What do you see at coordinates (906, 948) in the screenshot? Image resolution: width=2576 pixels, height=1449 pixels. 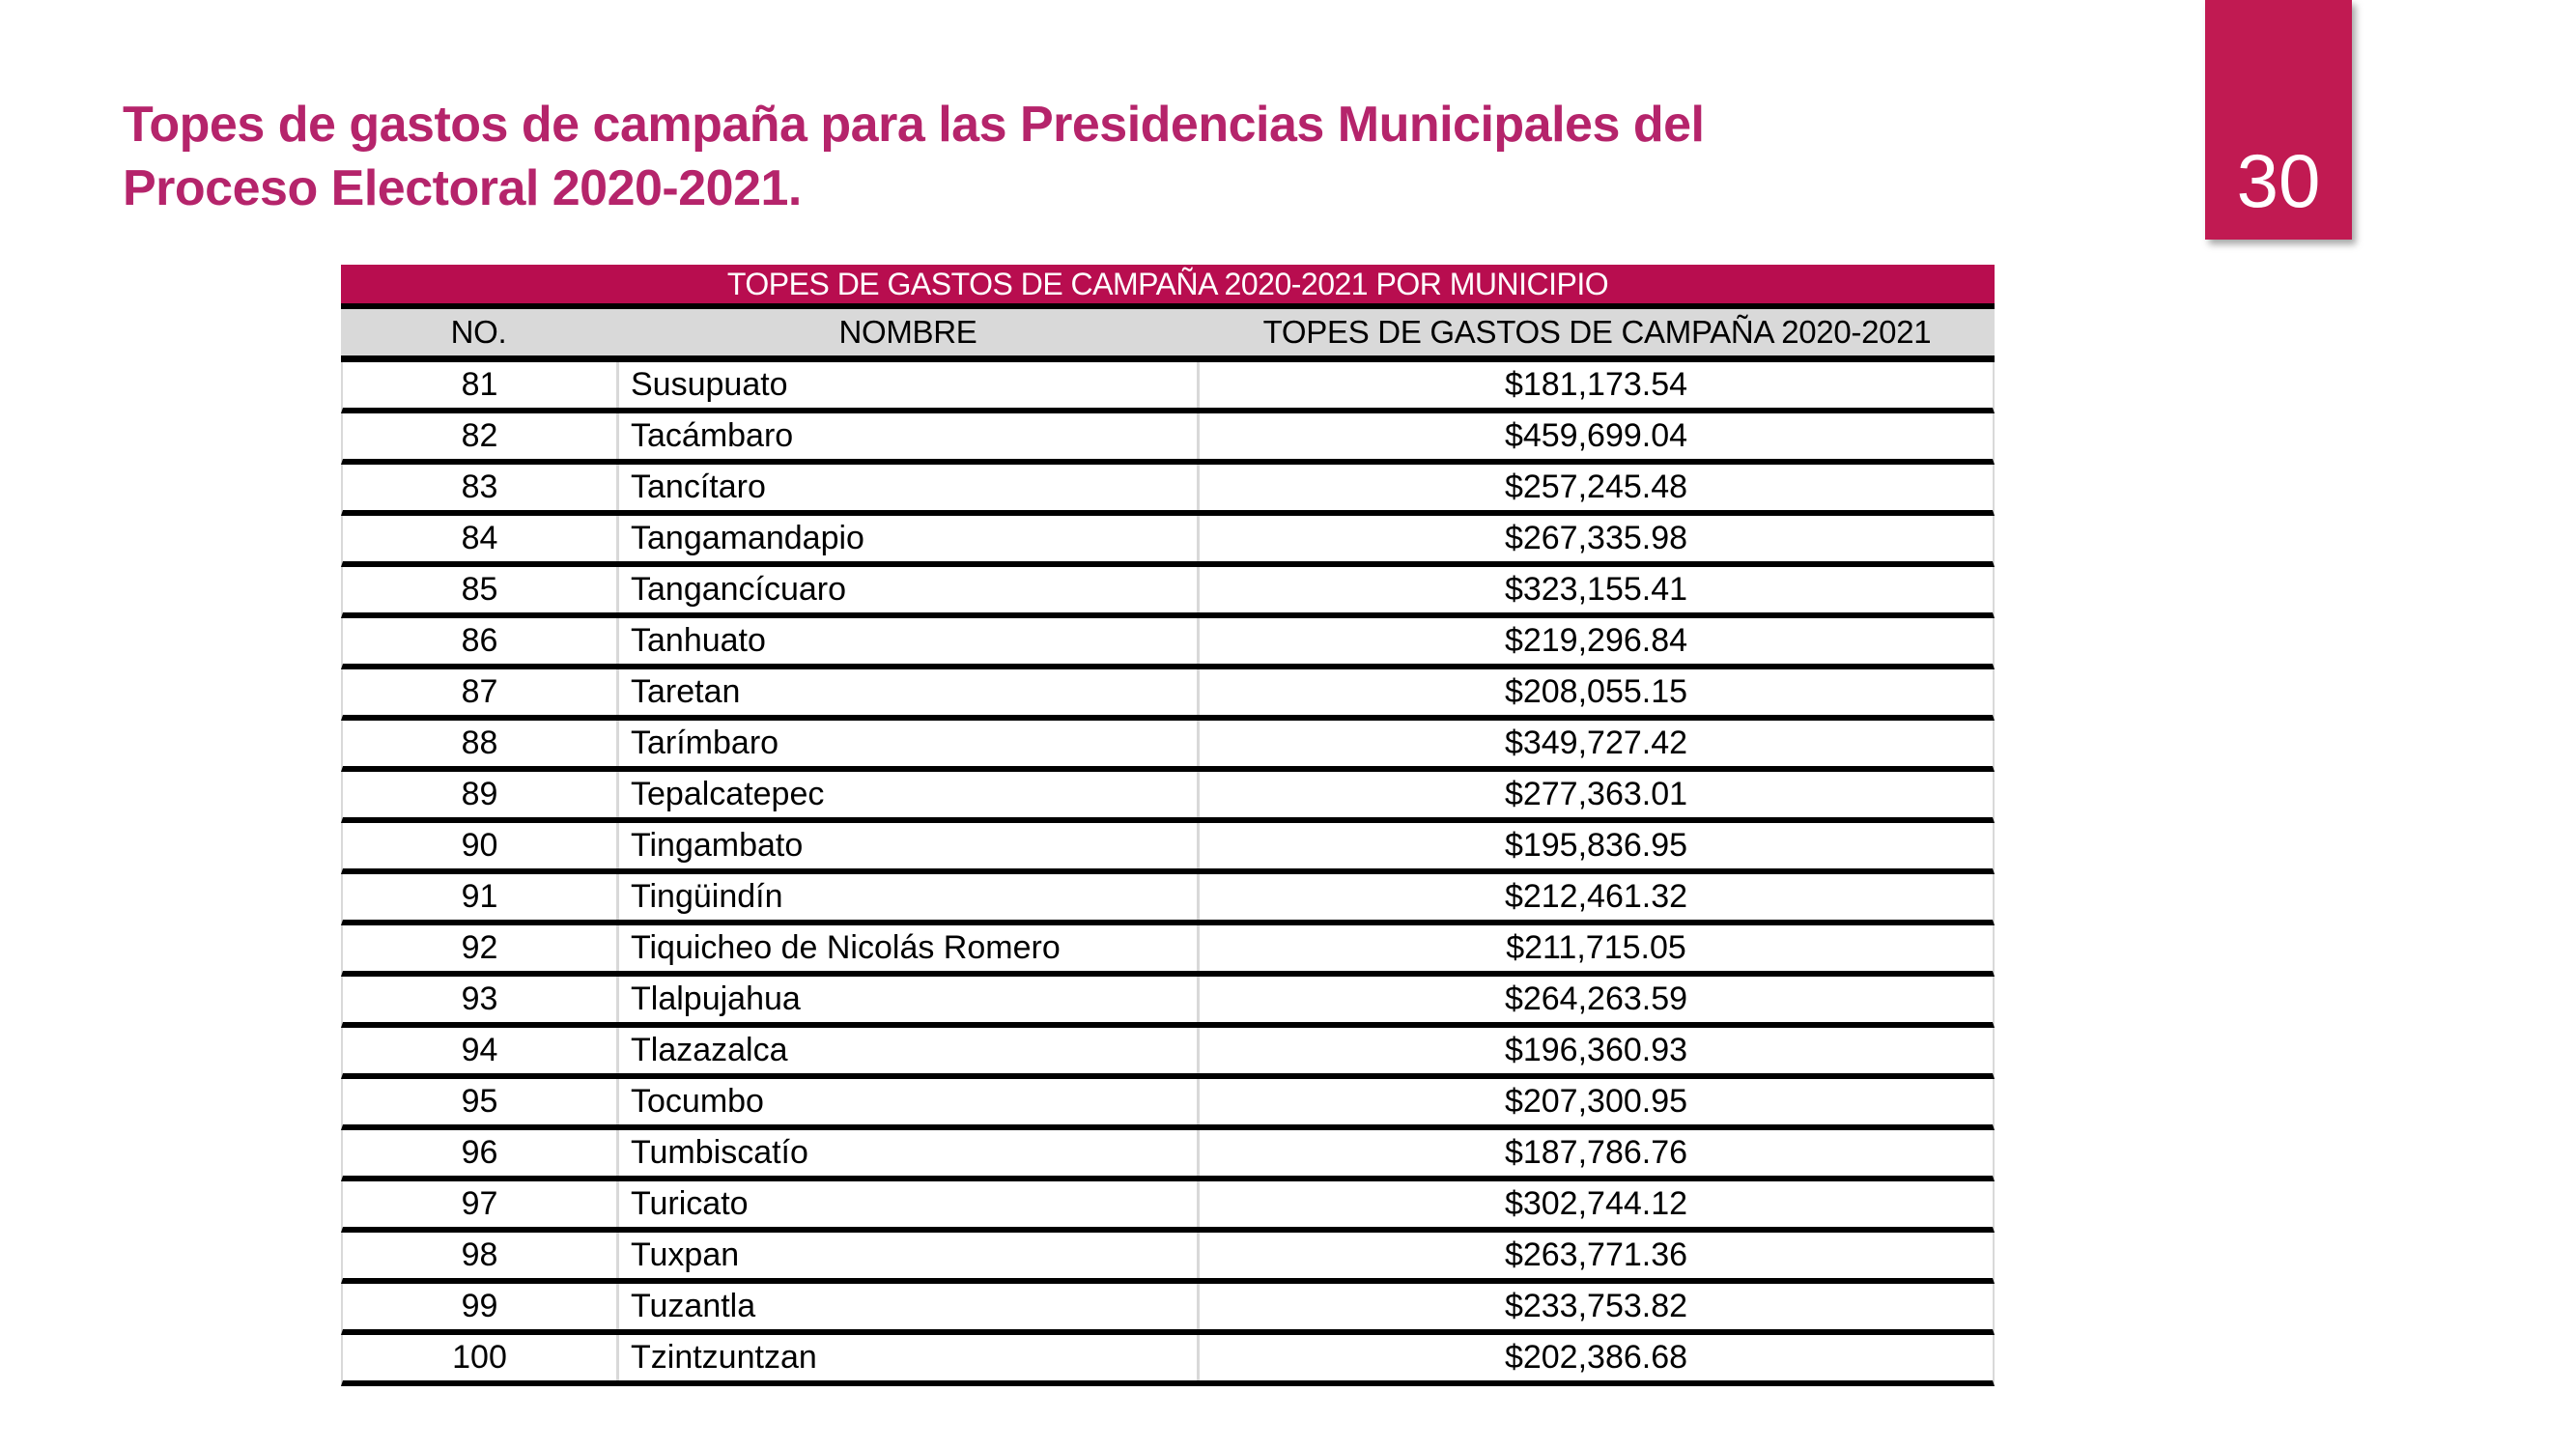 I see `cell-name: Tiquicheo de Nicolás Romero` at bounding box center [906, 948].